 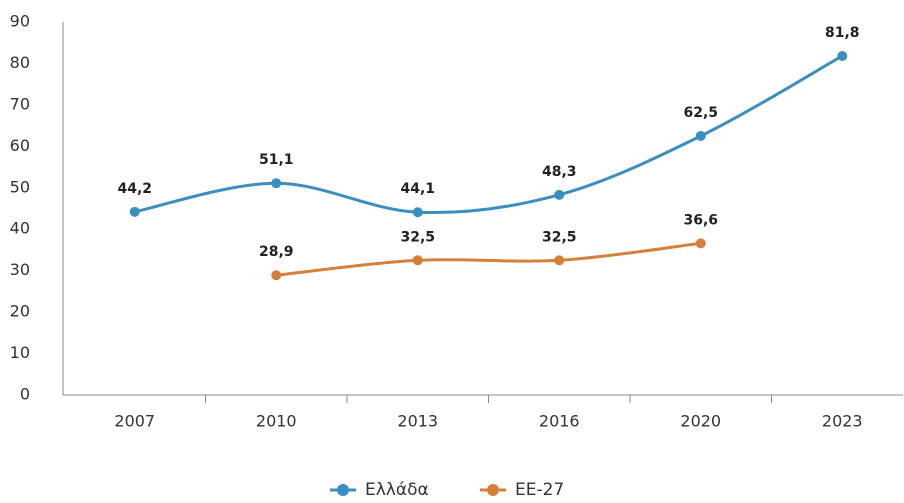 What do you see at coordinates (700, 113) in the screenshot?
I see `data-label: 62,5` at bounding box center [700, 113].